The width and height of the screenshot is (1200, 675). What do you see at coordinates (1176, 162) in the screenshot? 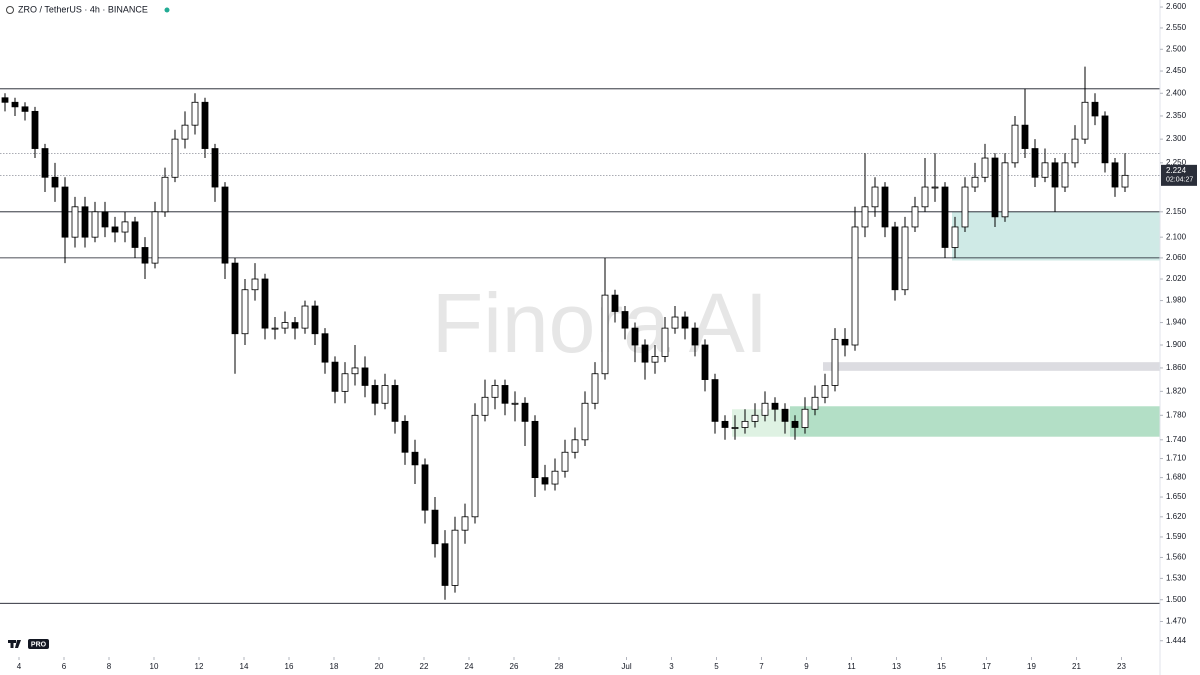
I see `y-tick-label: 2.250` at bounding box center [1176, 162].